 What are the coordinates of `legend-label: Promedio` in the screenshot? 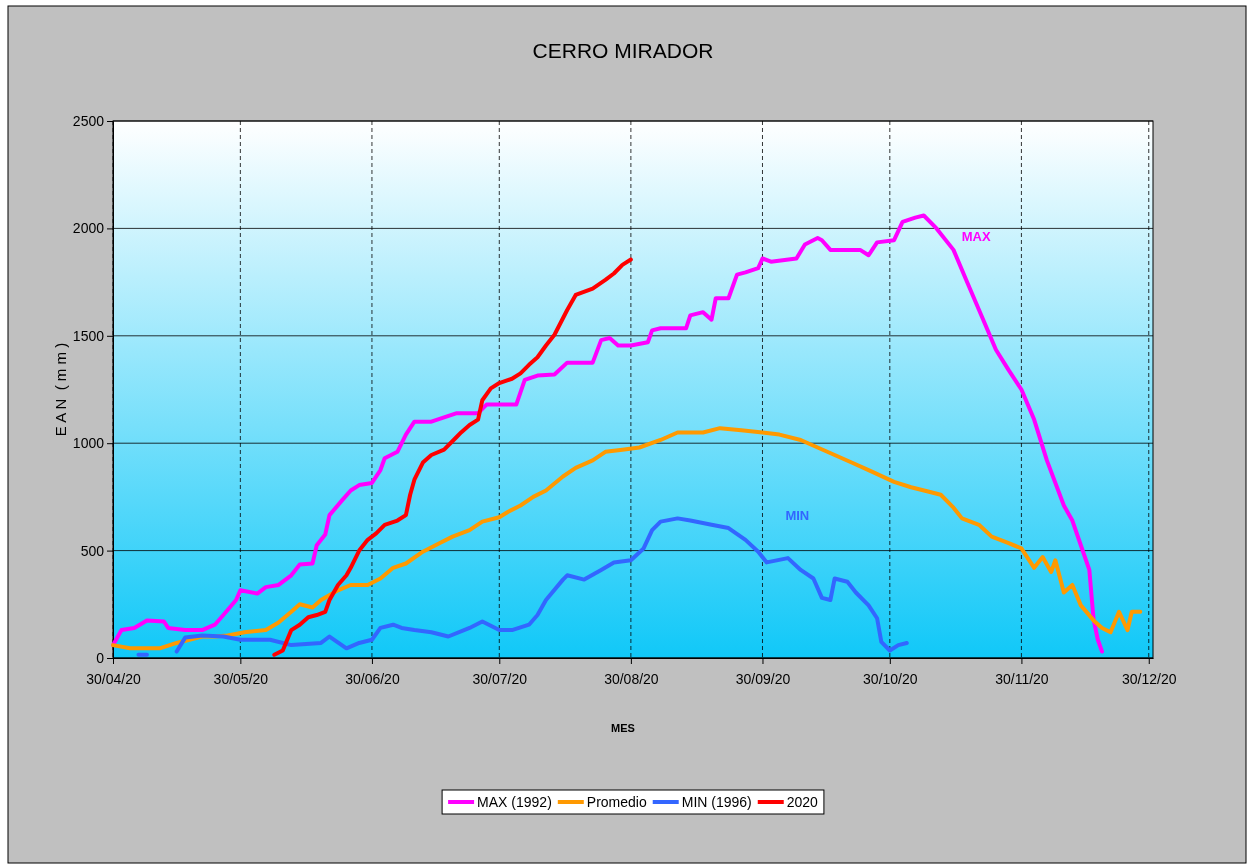 It's located at (616, 801).